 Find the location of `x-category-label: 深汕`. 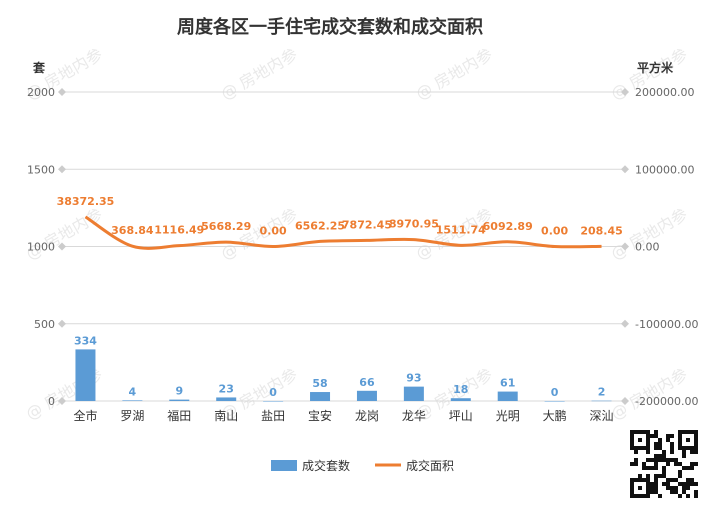

x-category-label: 深汕 is located at coordinates (602, 416).